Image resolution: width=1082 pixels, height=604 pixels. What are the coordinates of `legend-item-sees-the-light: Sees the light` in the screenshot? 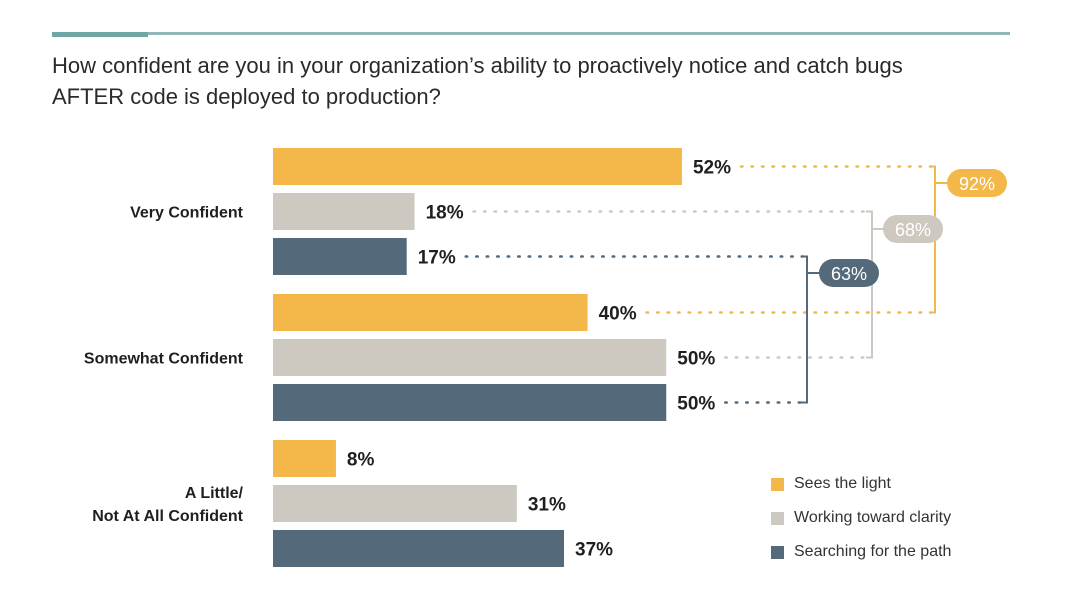 It's located at (861, 484).